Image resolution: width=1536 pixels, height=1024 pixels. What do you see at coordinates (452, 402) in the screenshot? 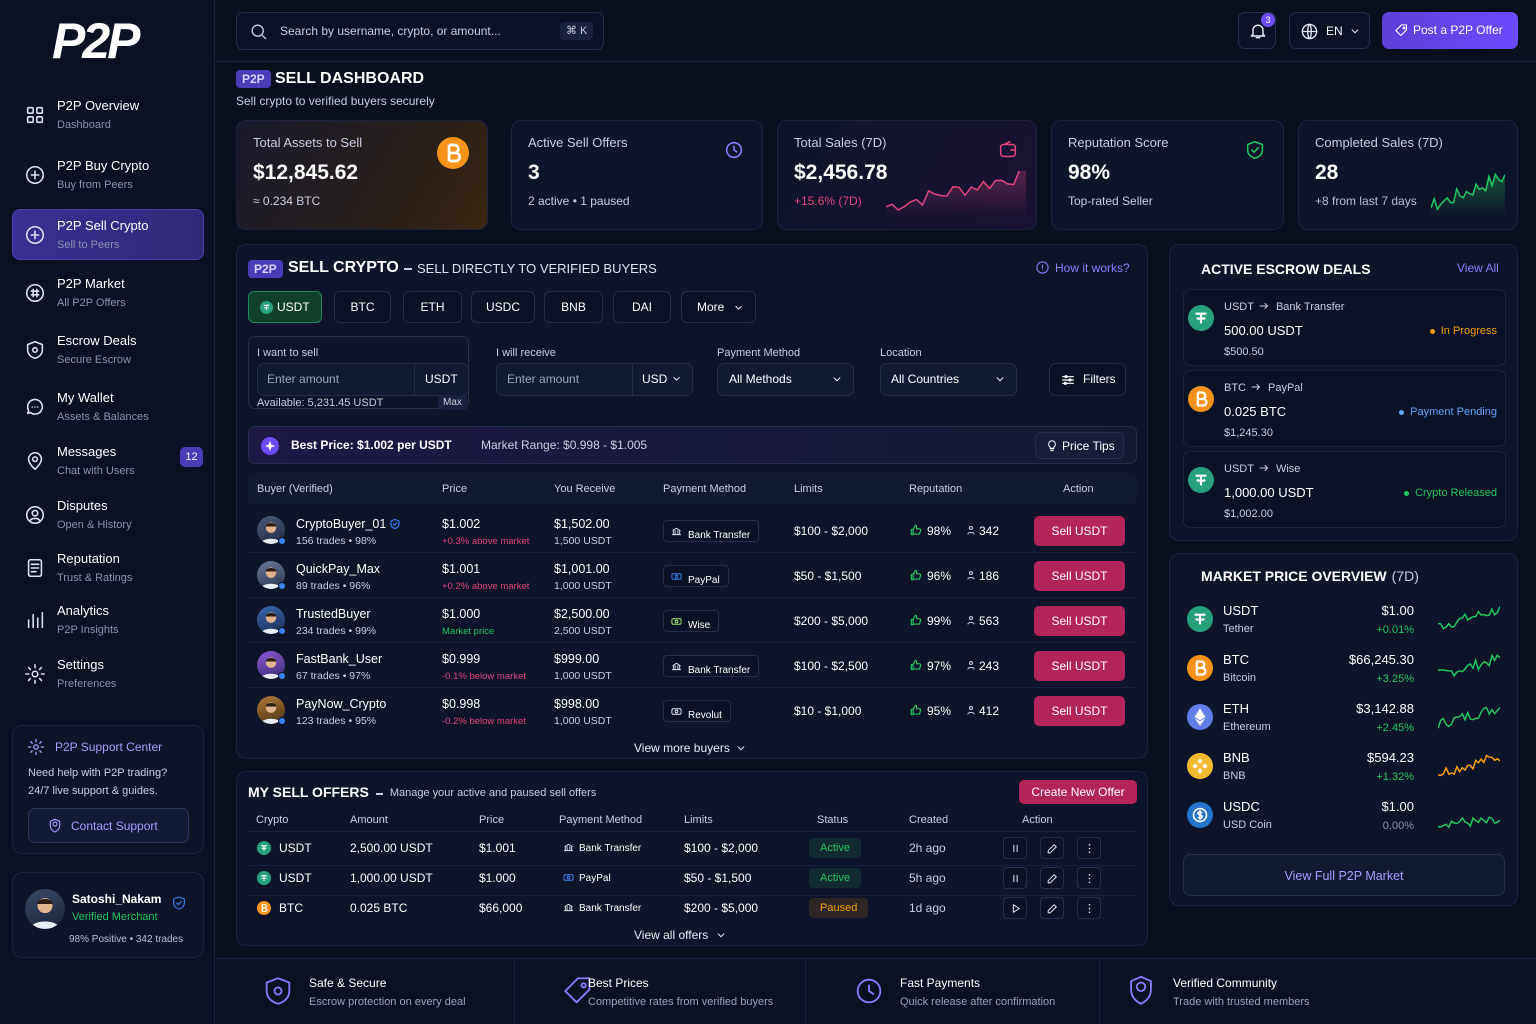
I see `max-button: Max` at bounding box center [452, 402].